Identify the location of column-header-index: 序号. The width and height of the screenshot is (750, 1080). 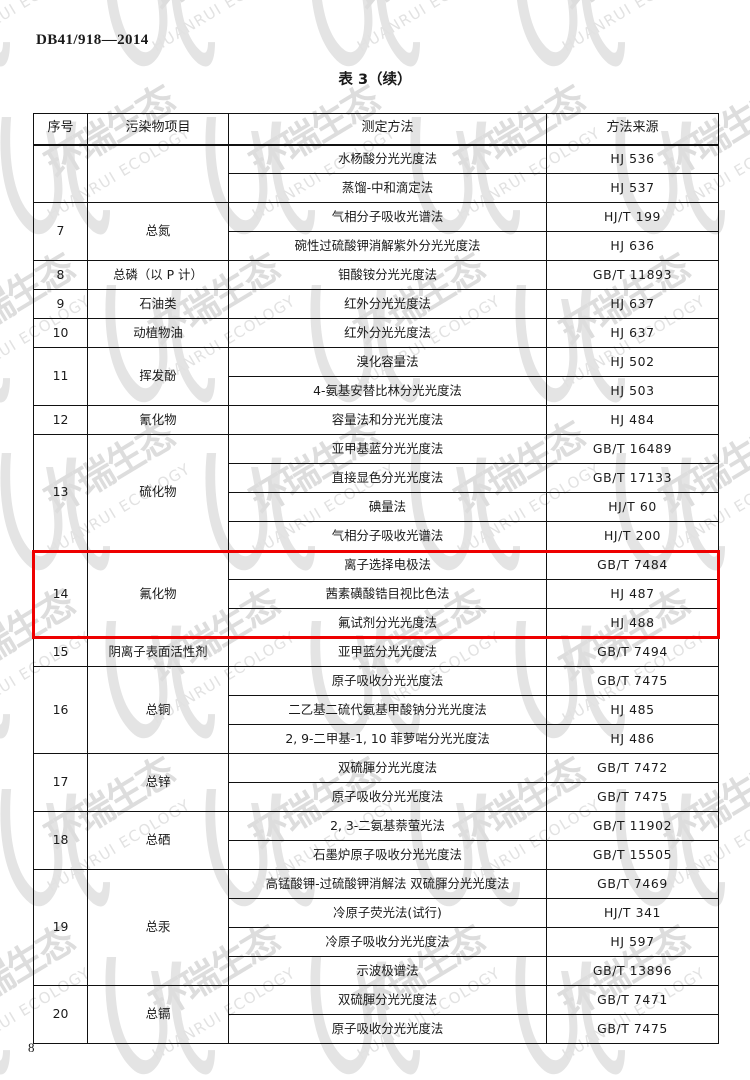
(60, 129).